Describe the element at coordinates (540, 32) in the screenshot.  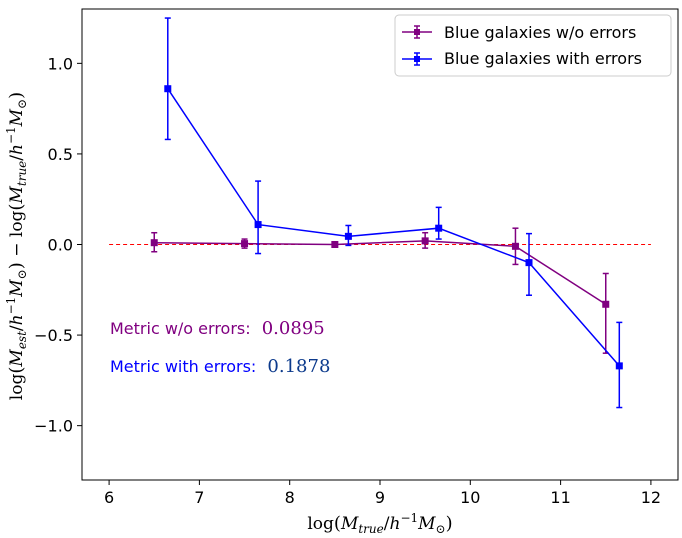
I see `legend-label-without-errors: Blue galaxies w/o errors` at that location.